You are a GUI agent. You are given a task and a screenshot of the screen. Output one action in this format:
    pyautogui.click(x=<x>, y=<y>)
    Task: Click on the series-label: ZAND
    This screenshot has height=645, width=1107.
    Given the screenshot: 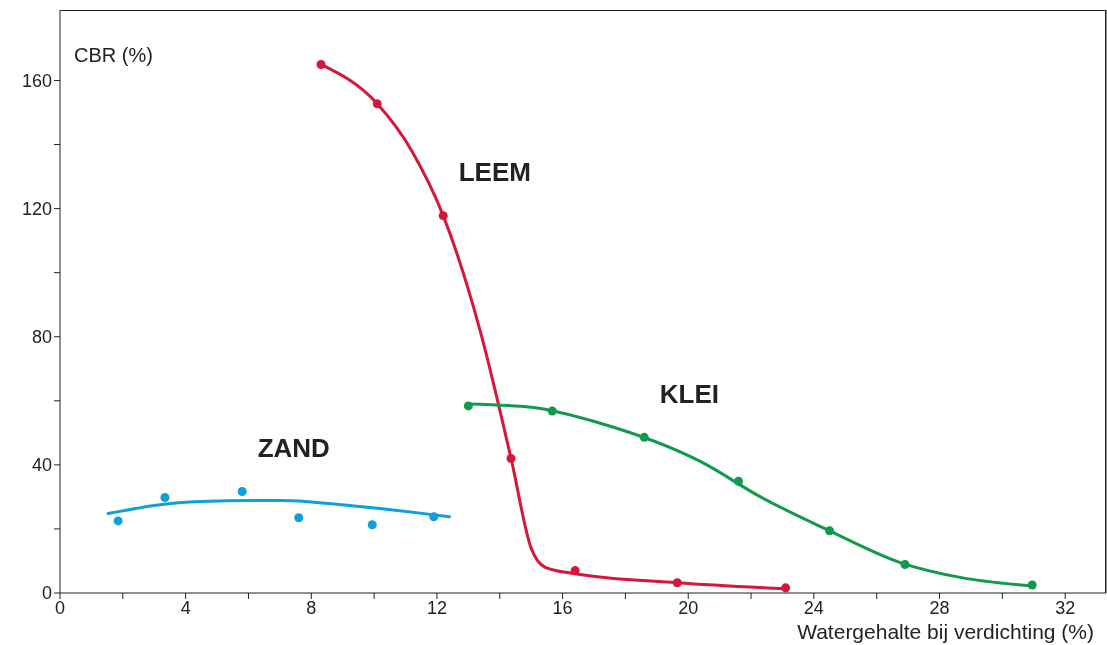 What is the action you would take?
    pyautogui.click(x=293, y=447)
    